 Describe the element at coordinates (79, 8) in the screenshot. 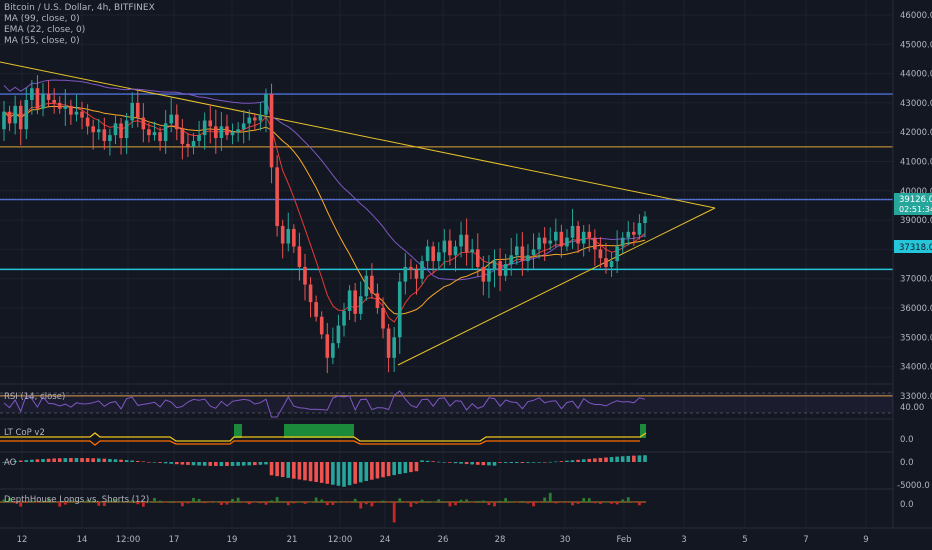

I see `symbol-title: Bitcoin / U.S. Dollar, 4h, BITFINEX` at that location.